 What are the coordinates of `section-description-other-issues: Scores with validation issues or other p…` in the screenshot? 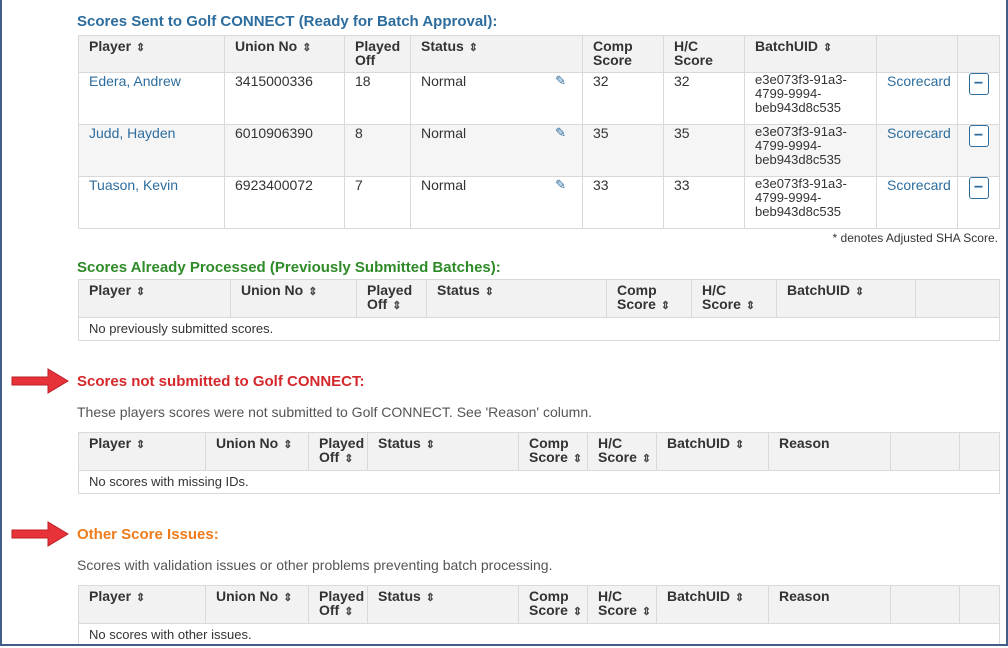 It's located at (315, 565).